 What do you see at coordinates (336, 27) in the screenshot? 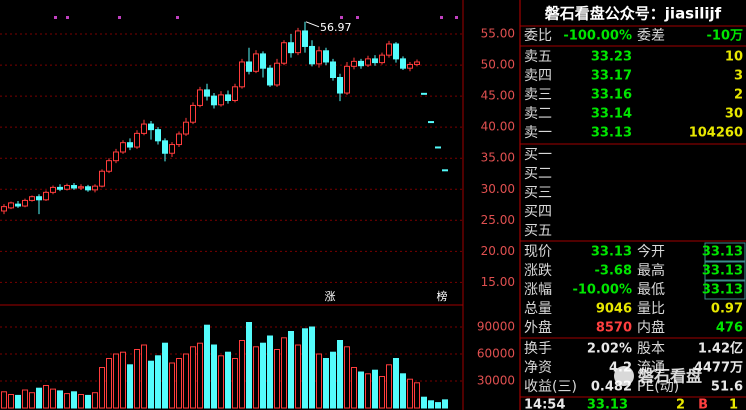
I see `max-label: 56.97` at bounding box center [336, 27].